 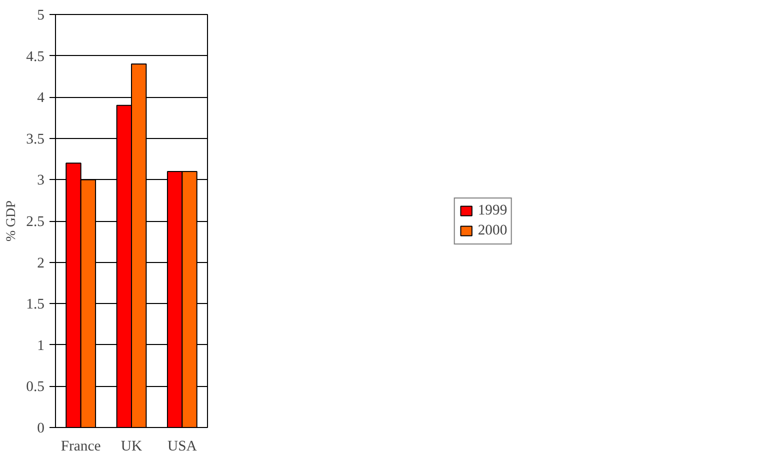 I want to click on legend-label: 2000, so click(x=493, y=230).